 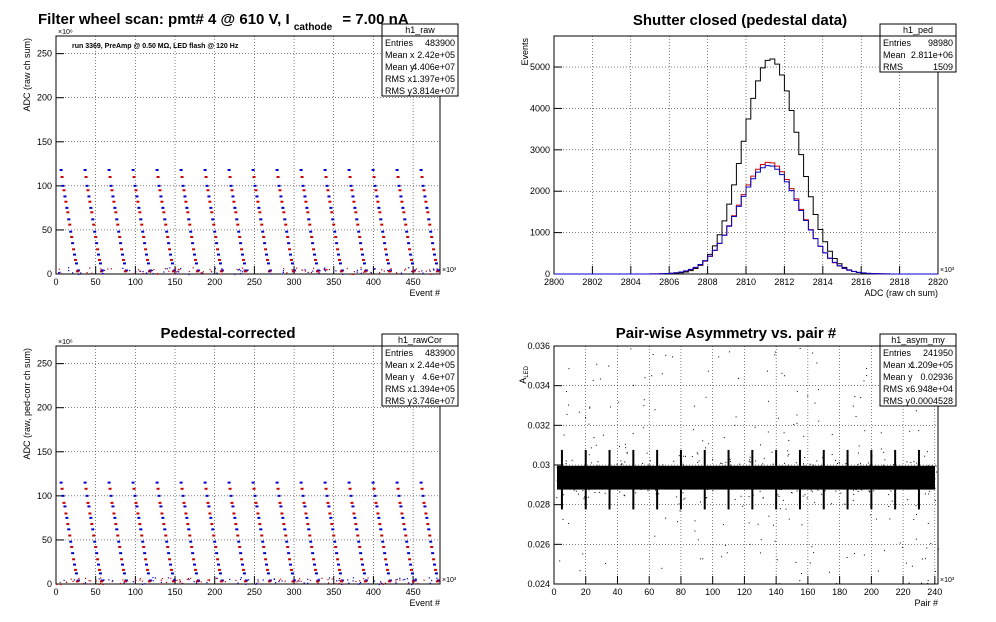 What do you see at coordinates (894, 55) in the screenshot?
I see `stats-label: Mean` at bounding box center [894, 55].